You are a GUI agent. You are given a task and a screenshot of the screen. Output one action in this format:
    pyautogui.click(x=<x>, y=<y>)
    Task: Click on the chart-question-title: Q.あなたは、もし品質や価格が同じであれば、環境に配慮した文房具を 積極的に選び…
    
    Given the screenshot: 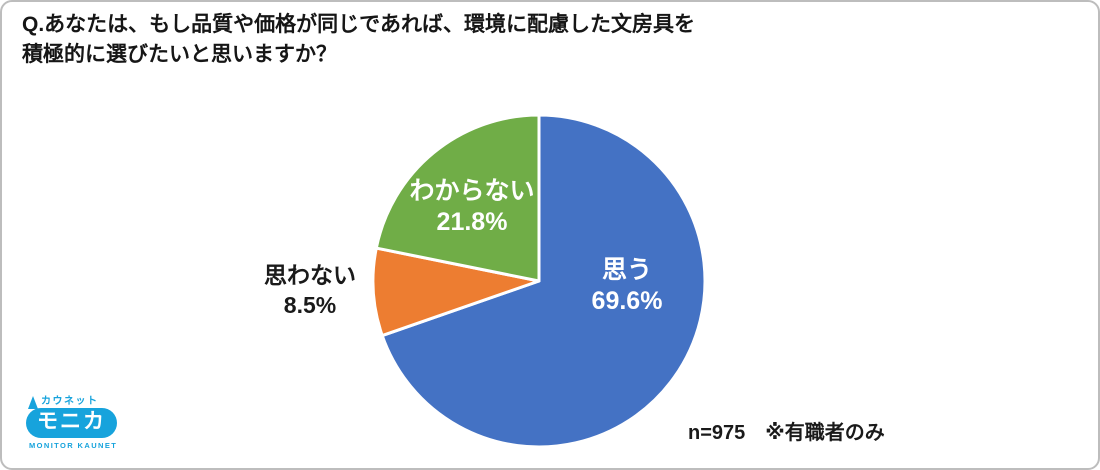 What is the action you would take?
    pyautogui.click(x=422, y=40)
    